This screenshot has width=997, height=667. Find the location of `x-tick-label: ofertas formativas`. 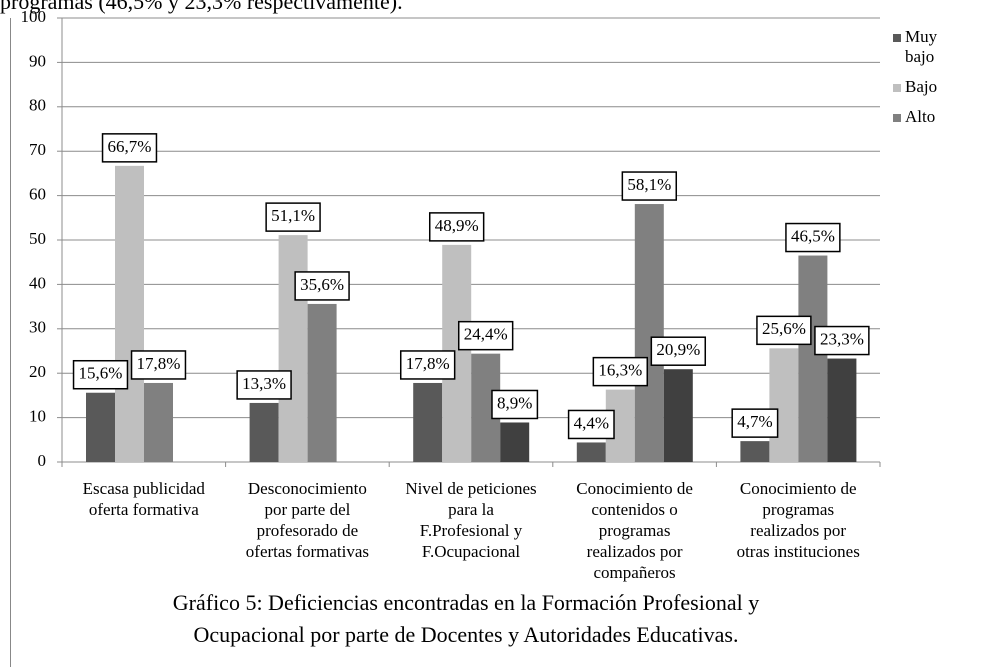

x-tick-label: ofertas formativas is located at coordinates (307, 551).